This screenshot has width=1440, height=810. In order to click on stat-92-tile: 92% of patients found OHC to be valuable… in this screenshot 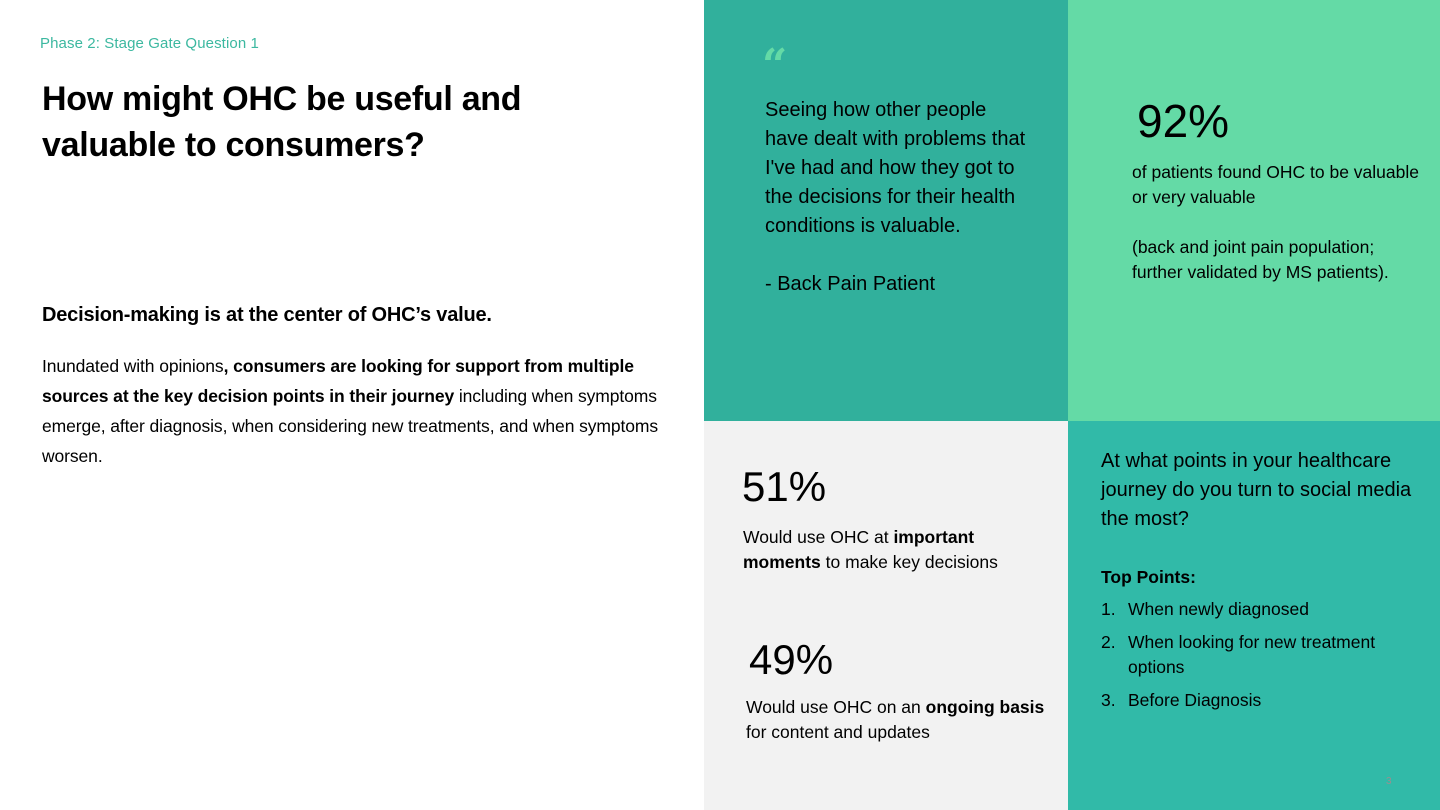, I will do `click(1254, 210)`.